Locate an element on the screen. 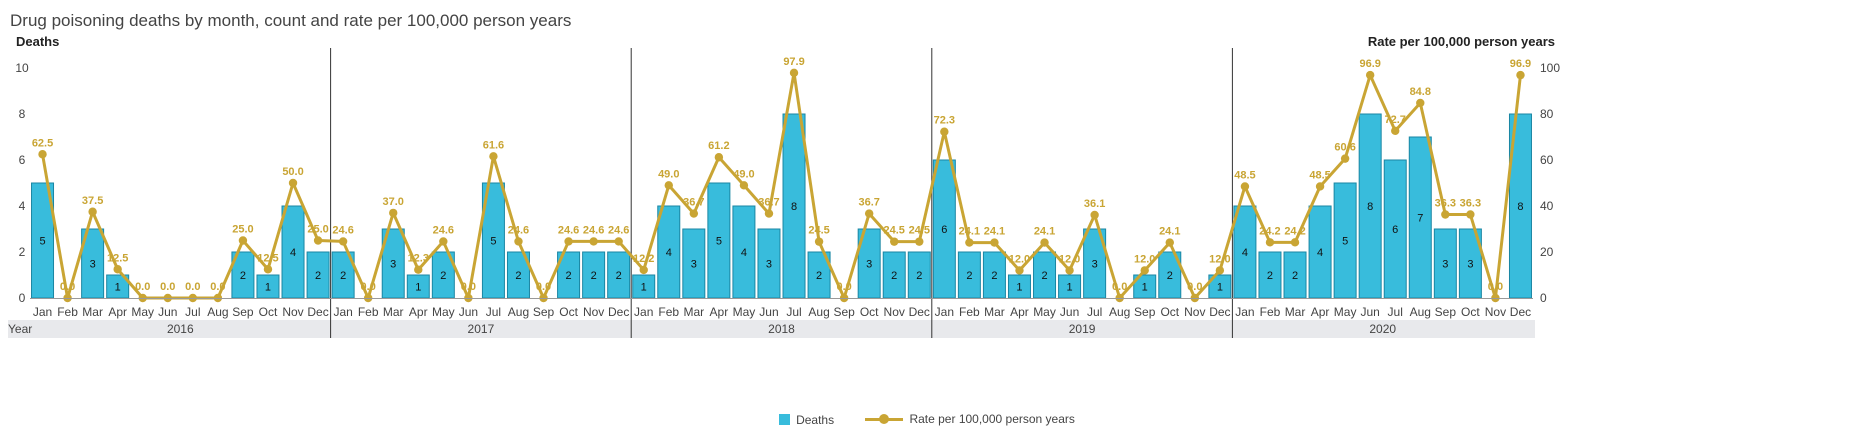 This screenshot has height=439, width=1854. y-axis-title-left: Deaths is located at coordinates (37, 41).